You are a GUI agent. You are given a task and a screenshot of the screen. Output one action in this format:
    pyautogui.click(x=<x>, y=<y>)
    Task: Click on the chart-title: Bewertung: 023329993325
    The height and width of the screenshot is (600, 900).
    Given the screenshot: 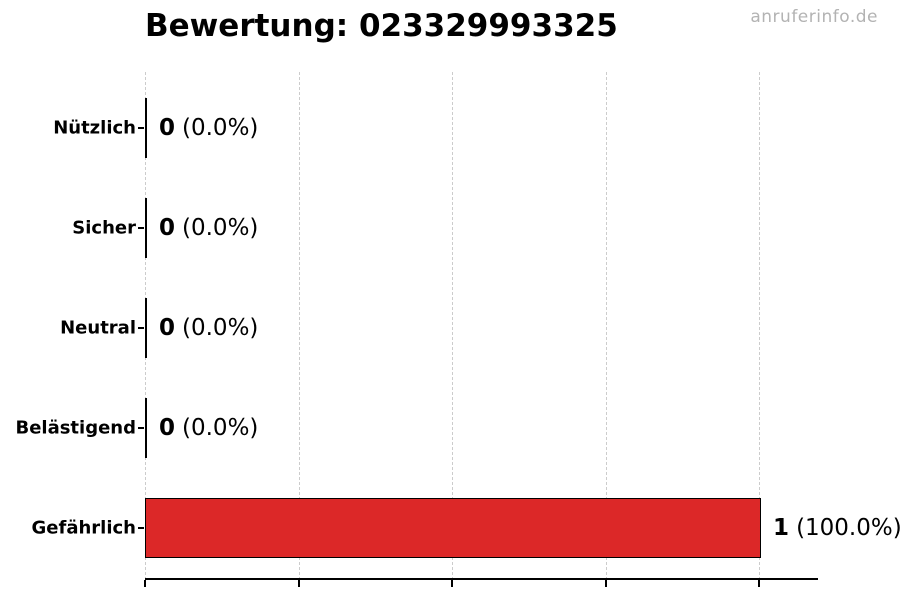 What is the action you would take?
    pyautogui.click(x=381, y=26)
    